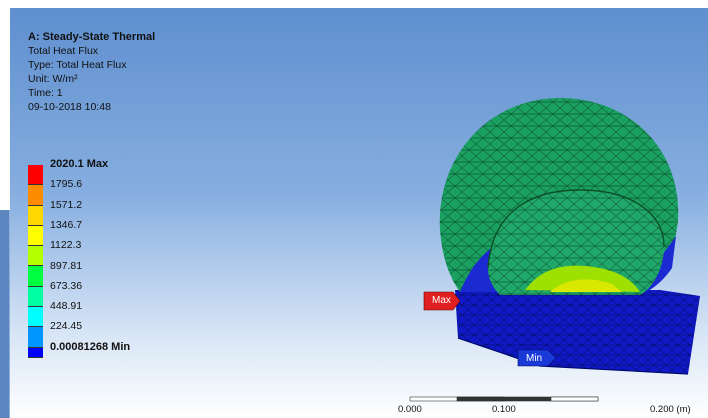  I want to click on scale-label-0: 0.000, so click(410, 409).